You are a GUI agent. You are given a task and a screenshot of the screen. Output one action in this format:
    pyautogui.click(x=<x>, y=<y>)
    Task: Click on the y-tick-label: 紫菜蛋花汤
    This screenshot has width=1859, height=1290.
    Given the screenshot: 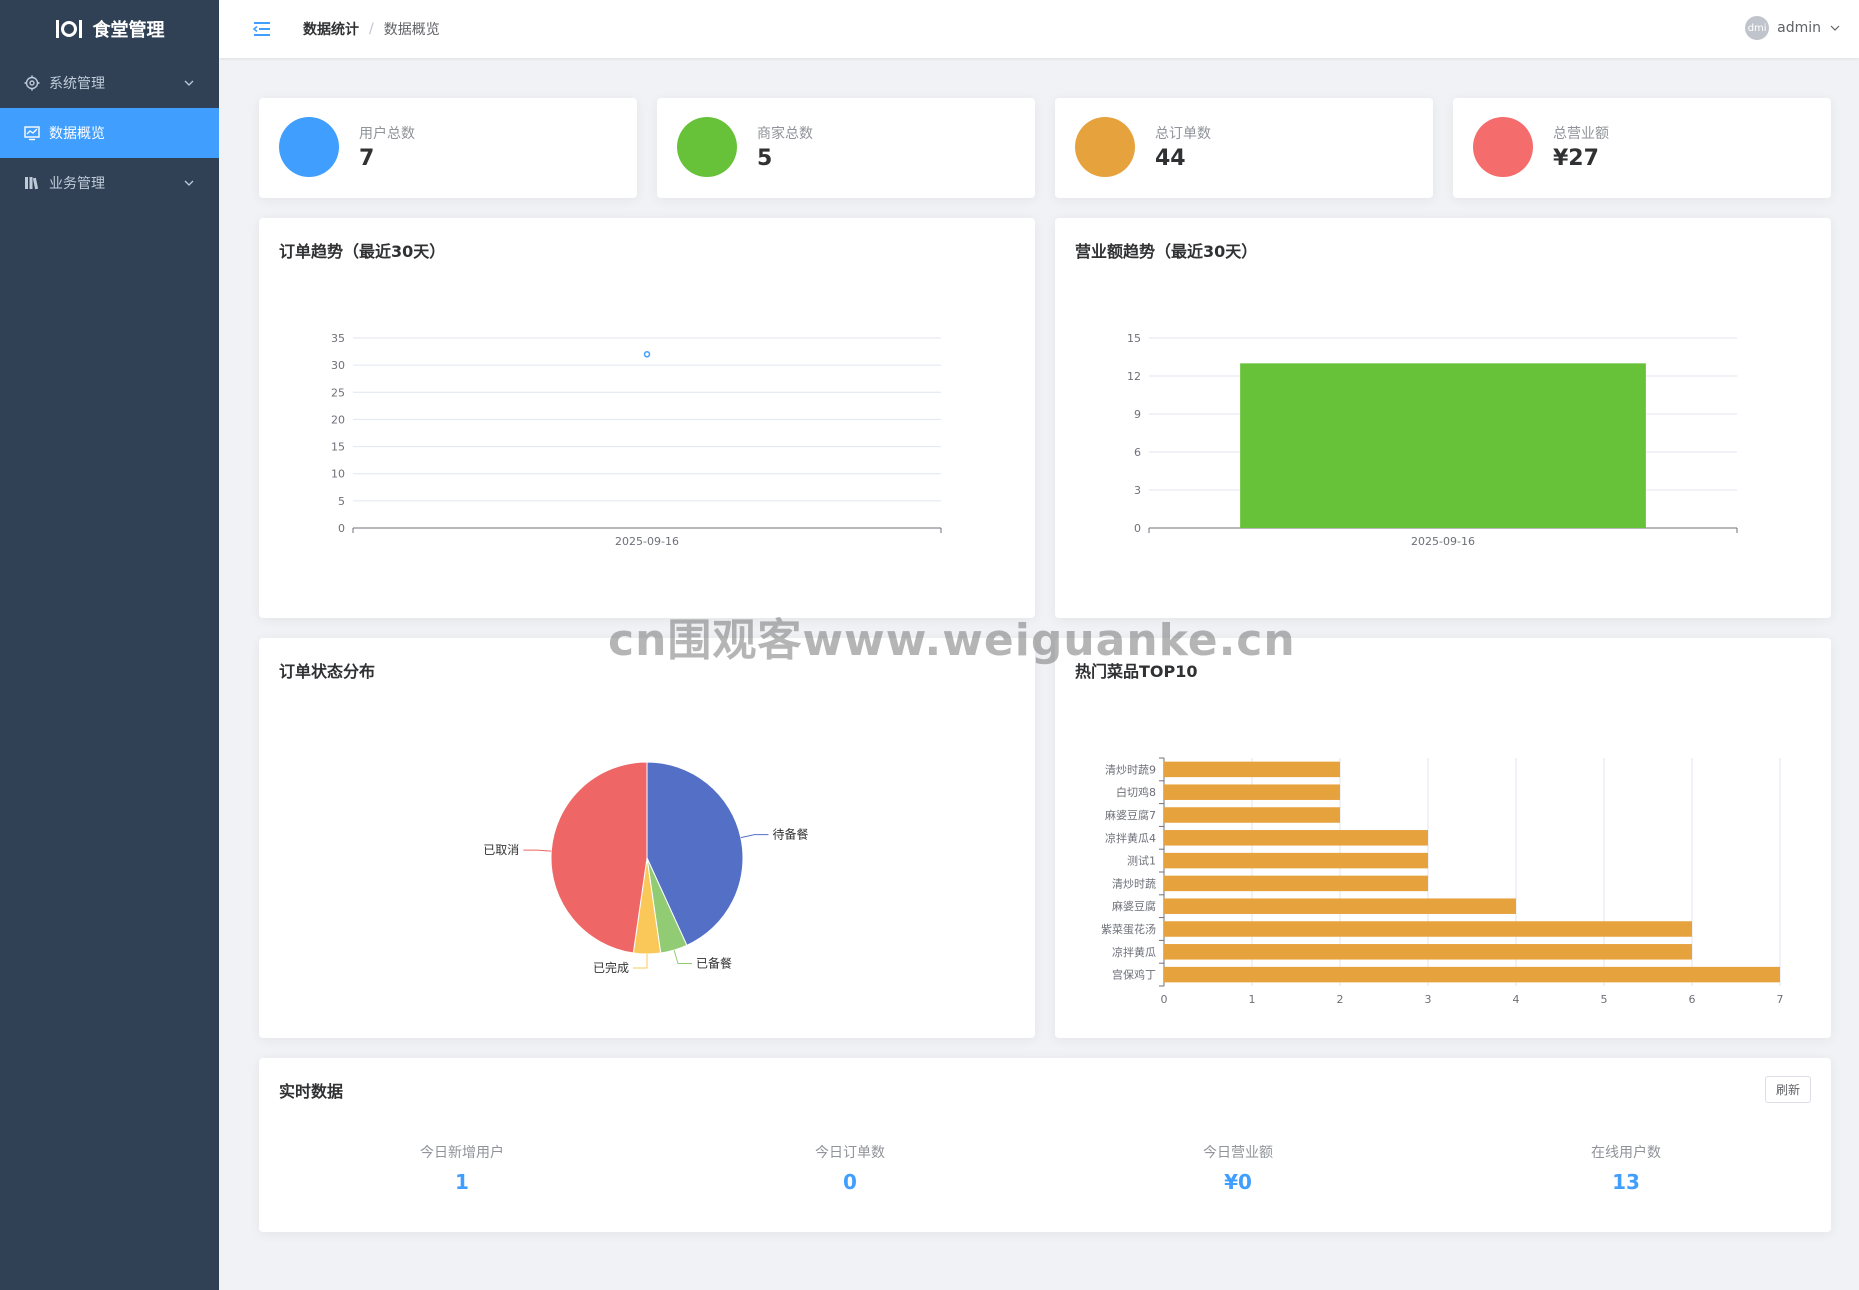 What is the action you would take?
    pyautogui.click(x=1128, y=929)
    